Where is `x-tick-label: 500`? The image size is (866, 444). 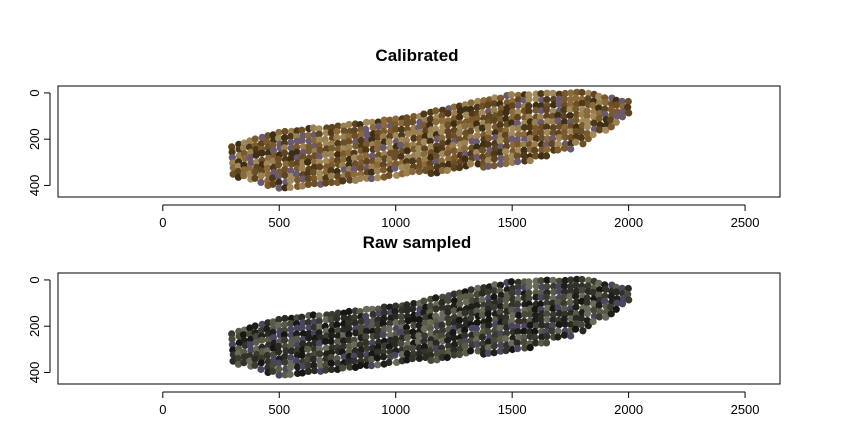
x-tick-label: 500 is located at coordinates (279, 409).